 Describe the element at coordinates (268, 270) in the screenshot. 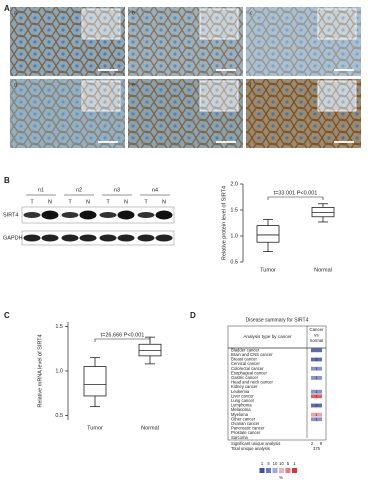

I see `x-tick-label: Tumor` at that location.